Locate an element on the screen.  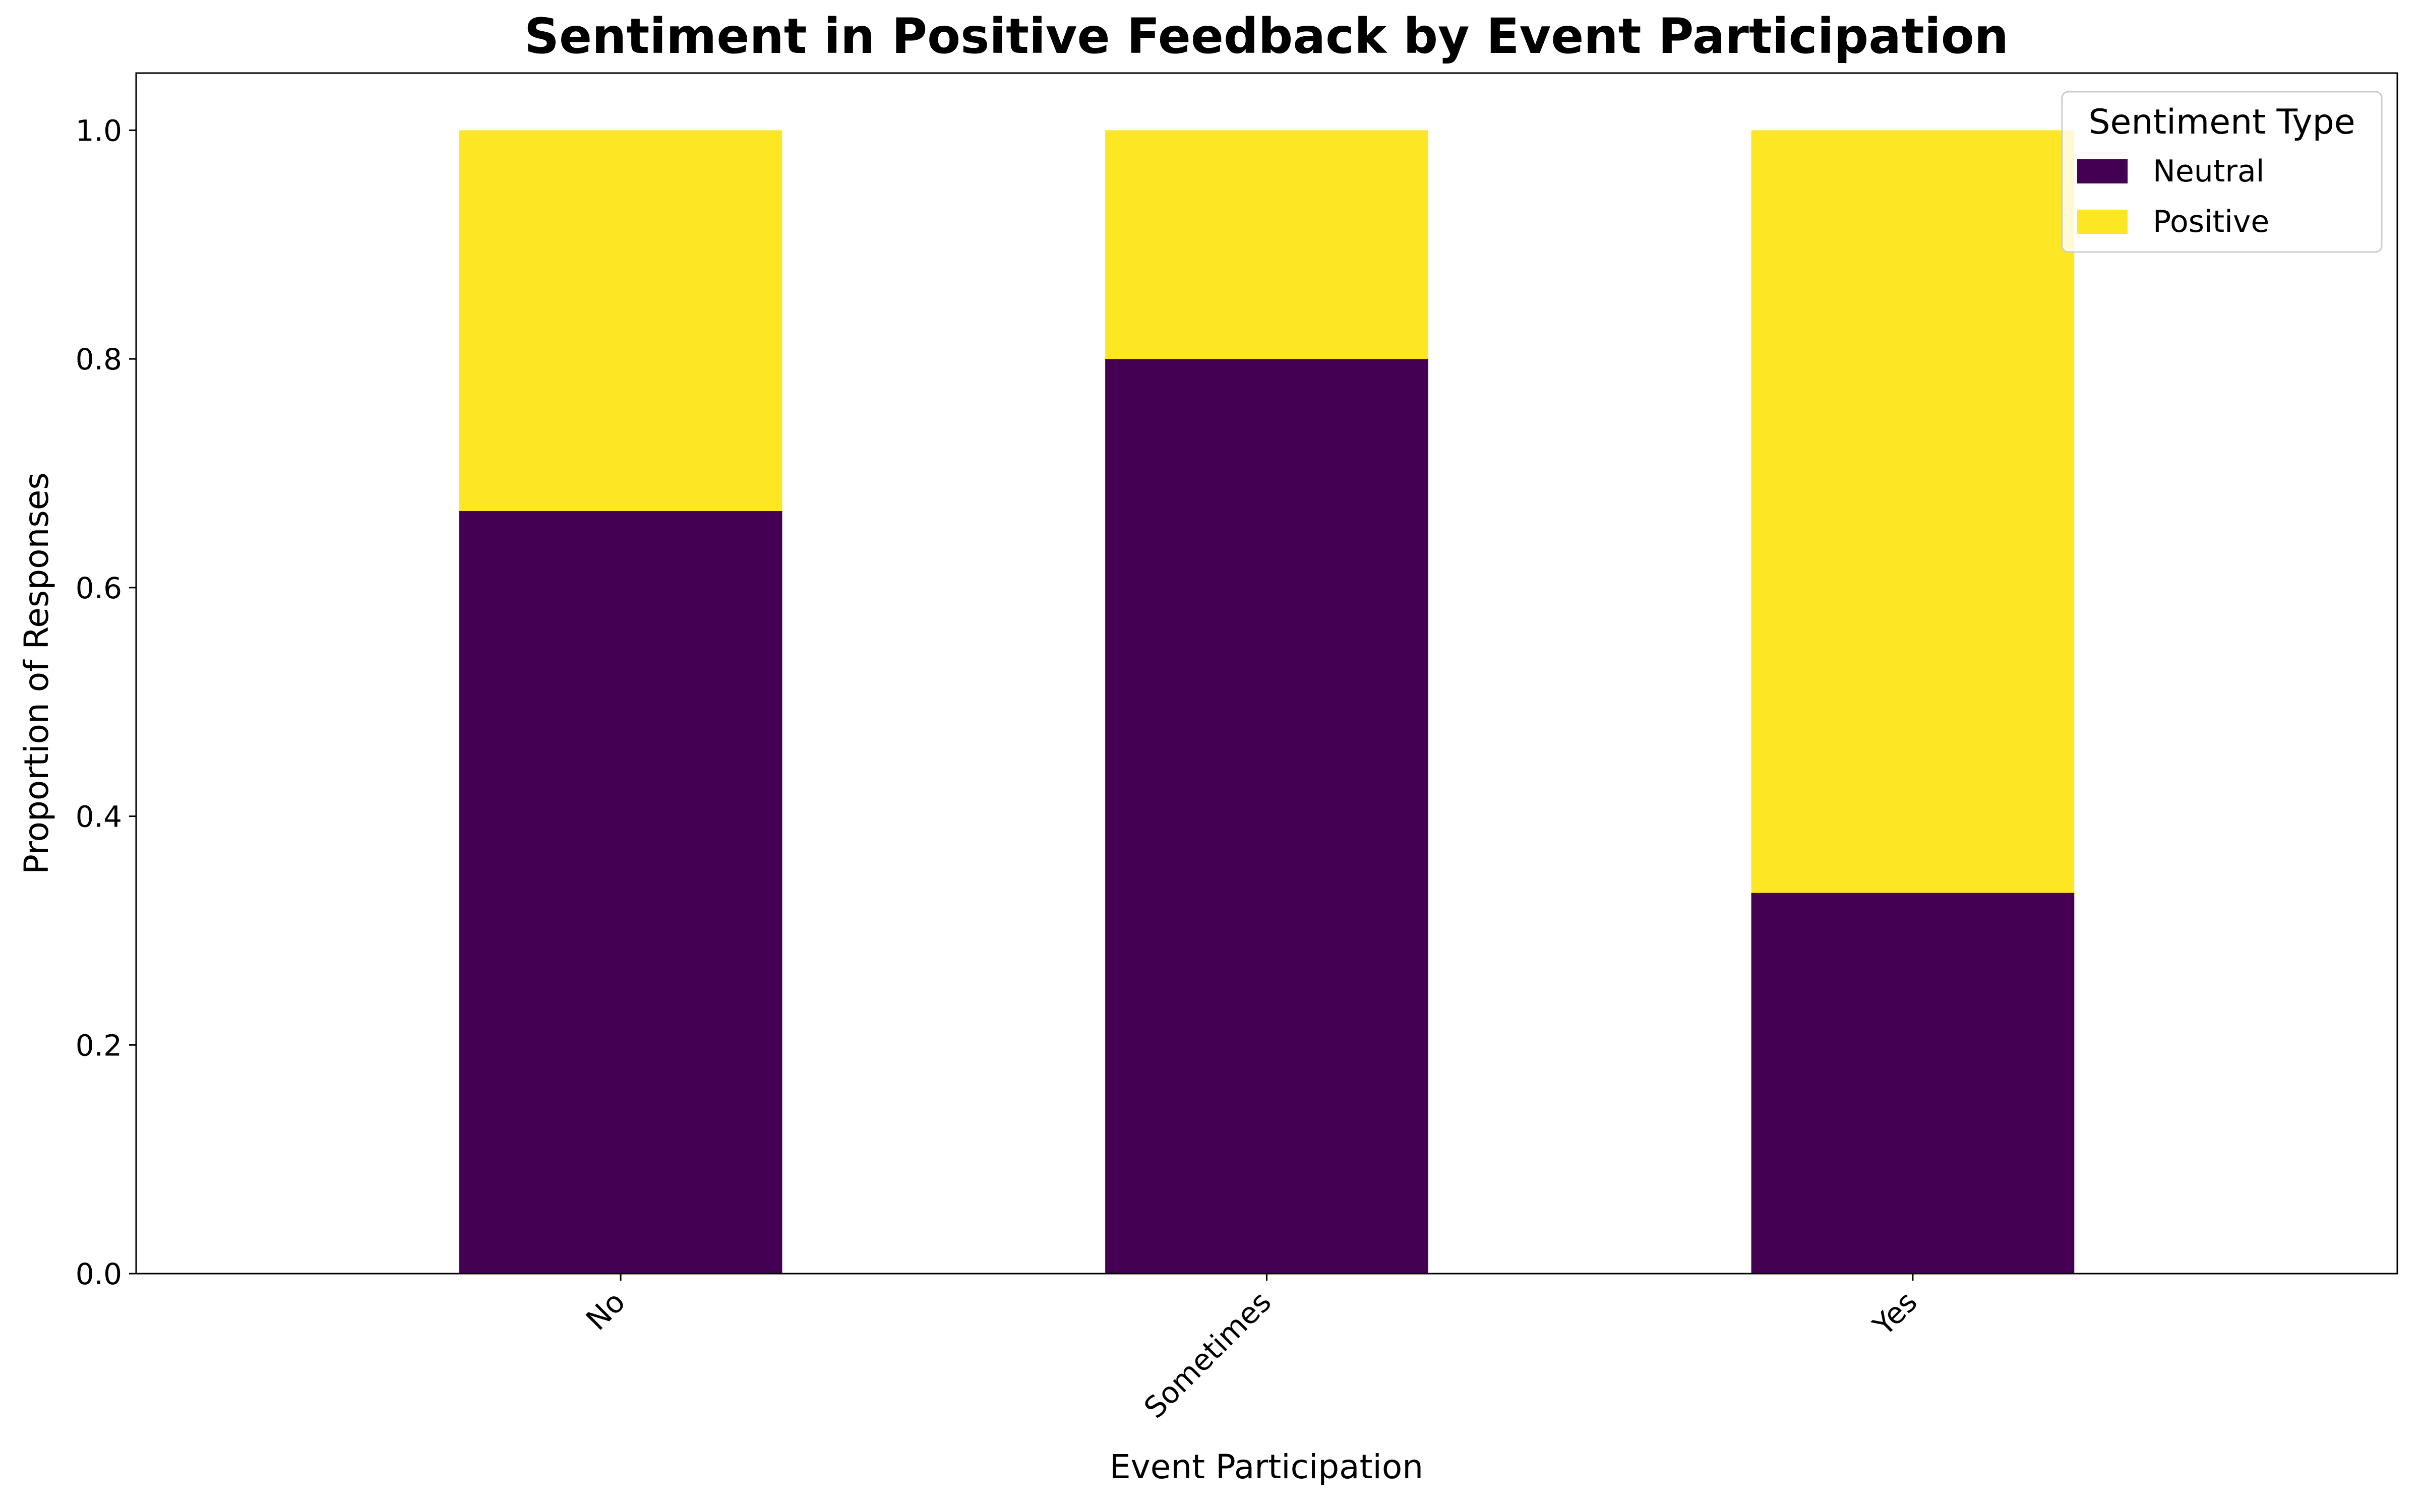
bar-neutral-sometimes is located at coordinates (1266, 817).